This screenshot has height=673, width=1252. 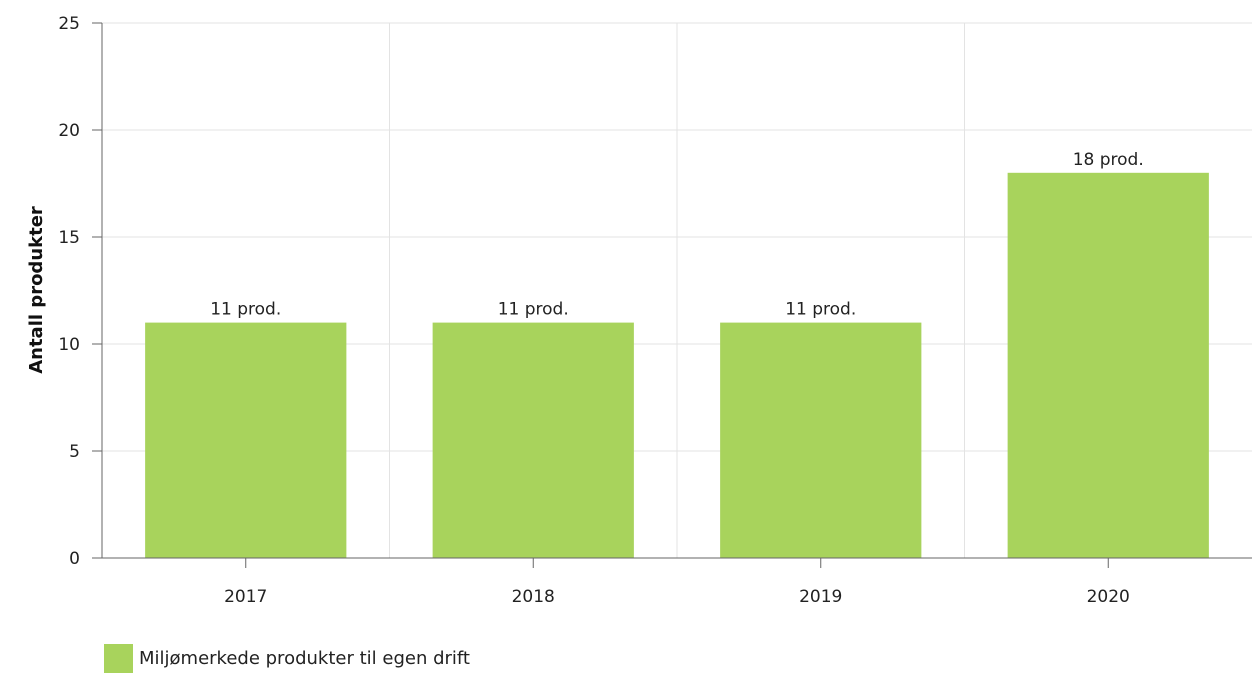 I want to click on bar-2018, so click(x=533, y=440).